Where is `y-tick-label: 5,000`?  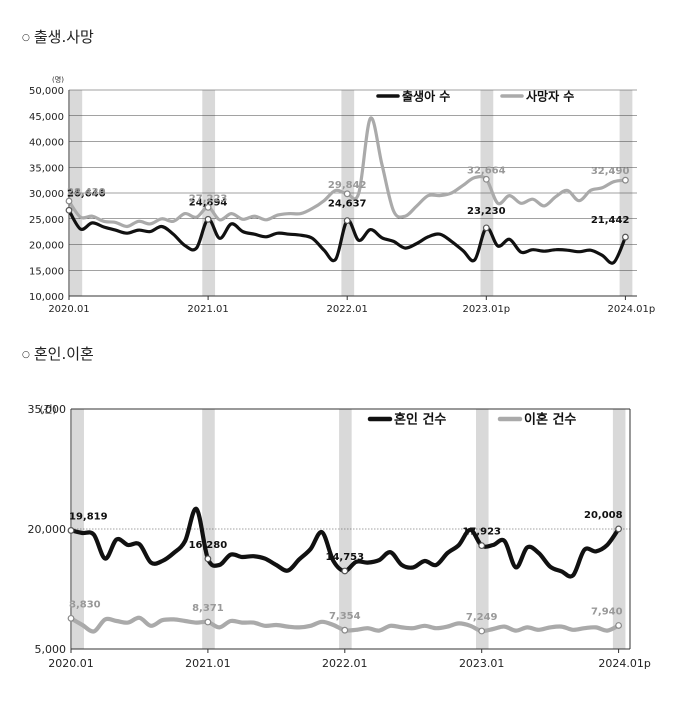 y-tick-label: 5,000 is located at coordinates (51, 649).